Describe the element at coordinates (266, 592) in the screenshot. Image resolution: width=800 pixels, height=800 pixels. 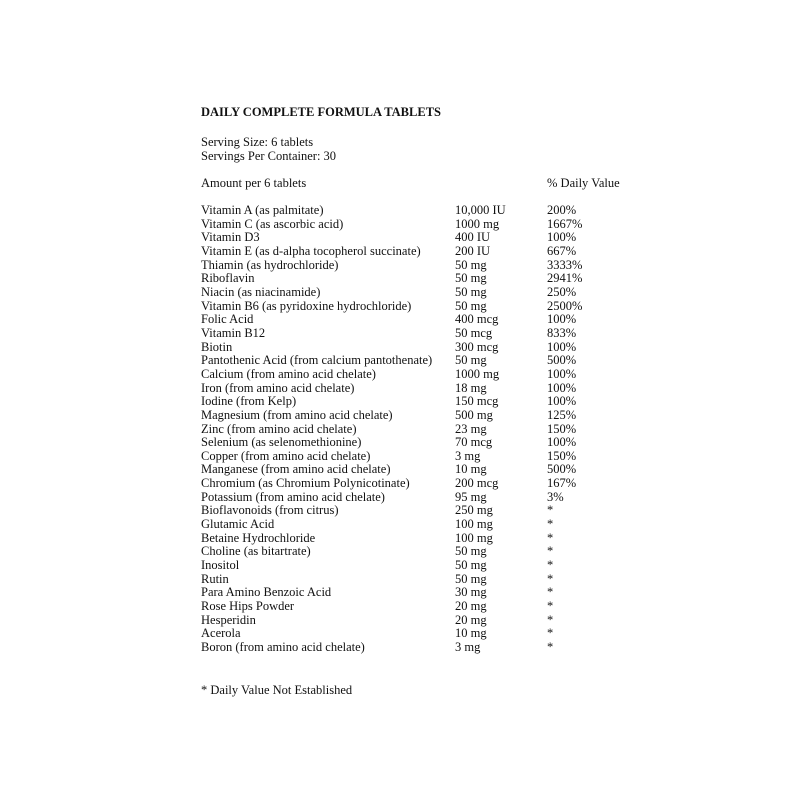
I see `nutrient-name: Para Amino Benzoic Acid` at that location.